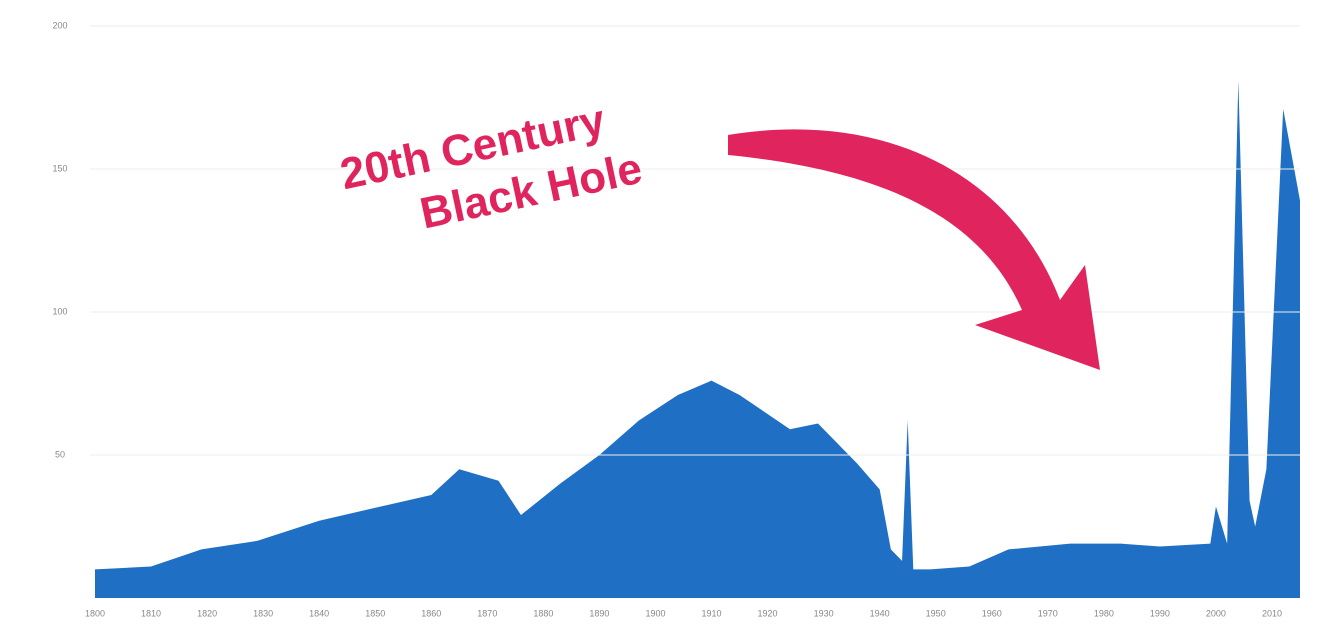  Describe the element at coordinates (655, 613) in the screenshot. I see `x-tick-label: 1900` at that location.